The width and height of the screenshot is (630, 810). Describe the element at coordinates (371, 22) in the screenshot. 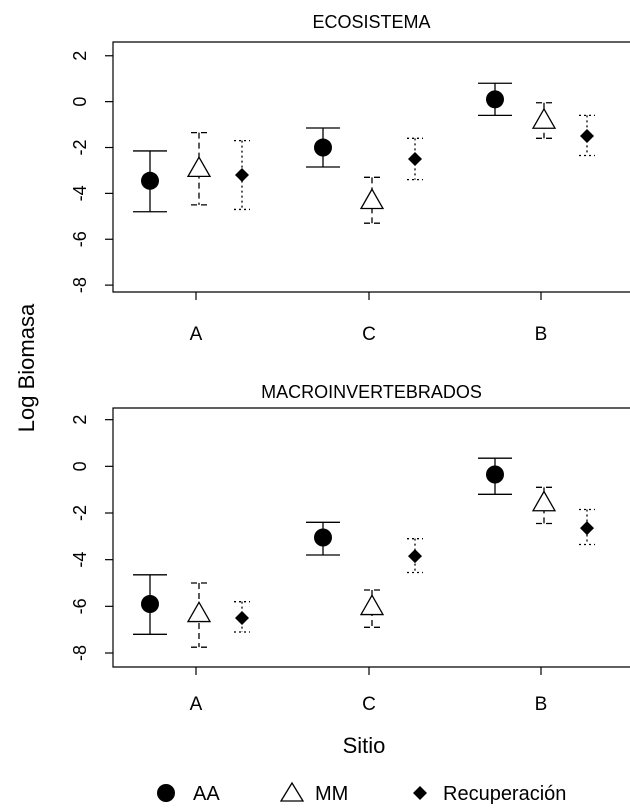

I see `panel-title: ECOSISTEMA` at that location.